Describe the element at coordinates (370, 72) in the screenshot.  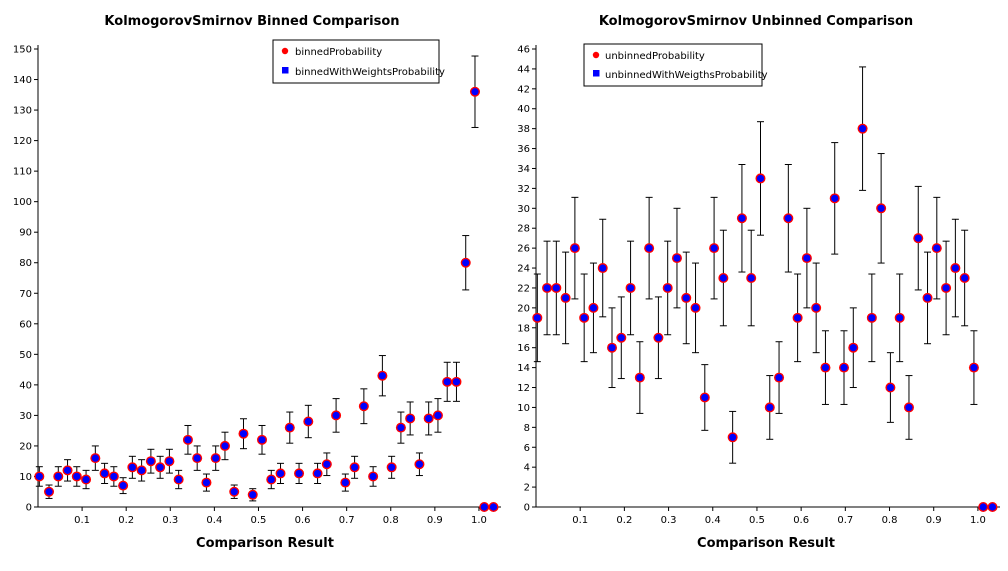
I see `binned-legend-label-2: binnedWithWeightsProbability` at that location.